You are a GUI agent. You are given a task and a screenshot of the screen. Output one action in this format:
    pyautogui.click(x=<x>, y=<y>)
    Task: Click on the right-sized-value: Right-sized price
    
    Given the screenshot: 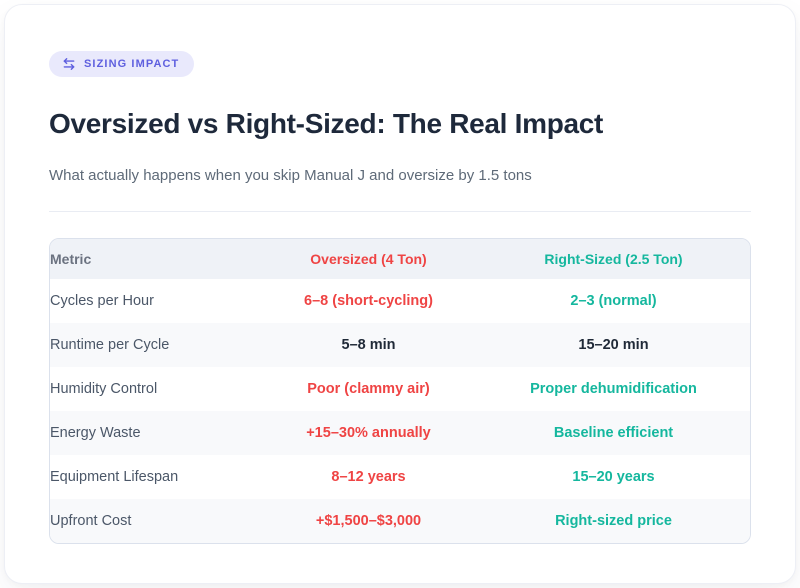 What is the action you would take?
    pyautogui.click(x=613, y=521)
    